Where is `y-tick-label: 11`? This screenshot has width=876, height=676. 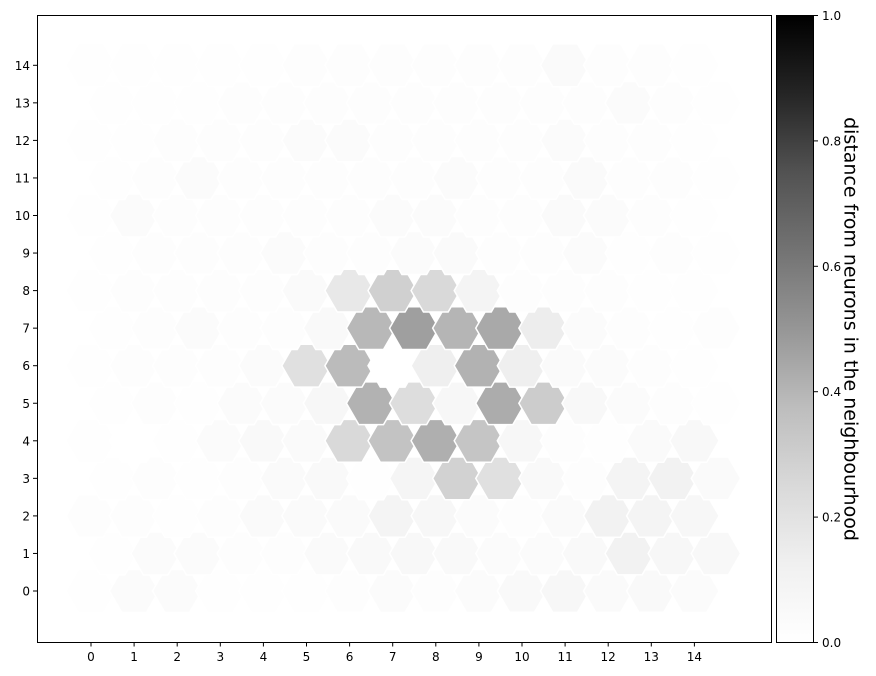
y-tick-label: 11 is located at coordinates (22, 178).